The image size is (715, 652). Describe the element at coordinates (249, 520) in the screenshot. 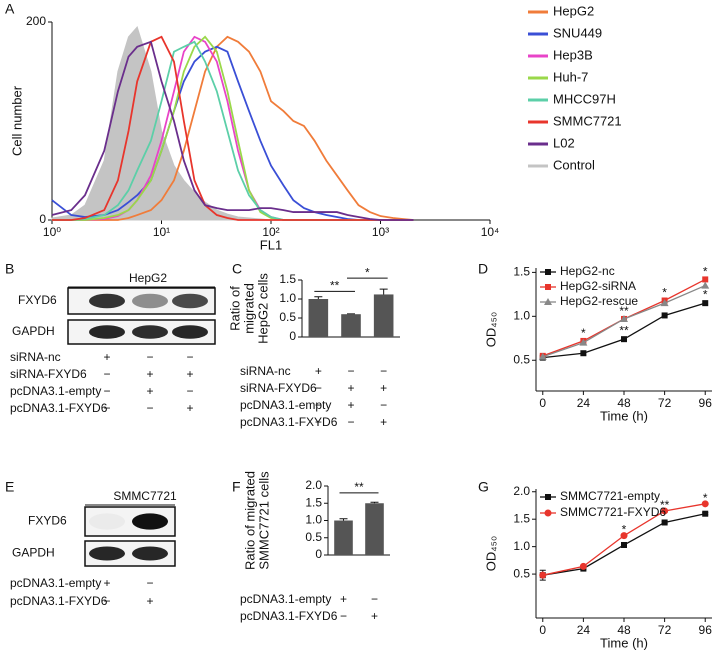

I see `y-axis-label: Ratio of migrated` at that location.